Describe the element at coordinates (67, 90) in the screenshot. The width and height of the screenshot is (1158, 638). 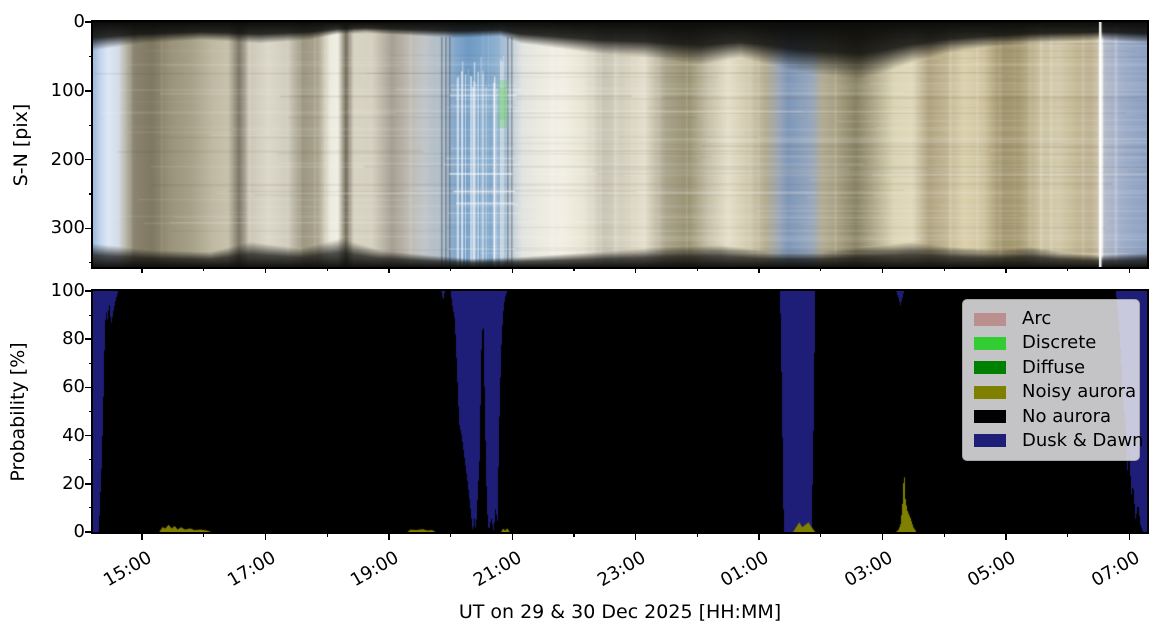
I see `keogram-y-tick-label: 100` at that location.